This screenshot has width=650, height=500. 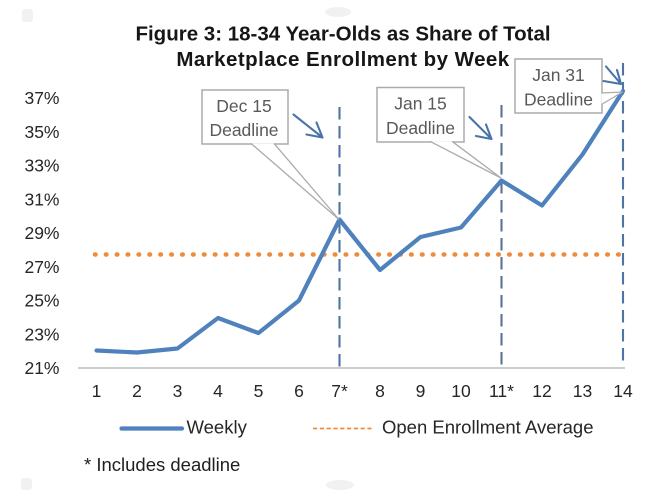 I want to click on svg-text: 1, so click(x=97, y=391).